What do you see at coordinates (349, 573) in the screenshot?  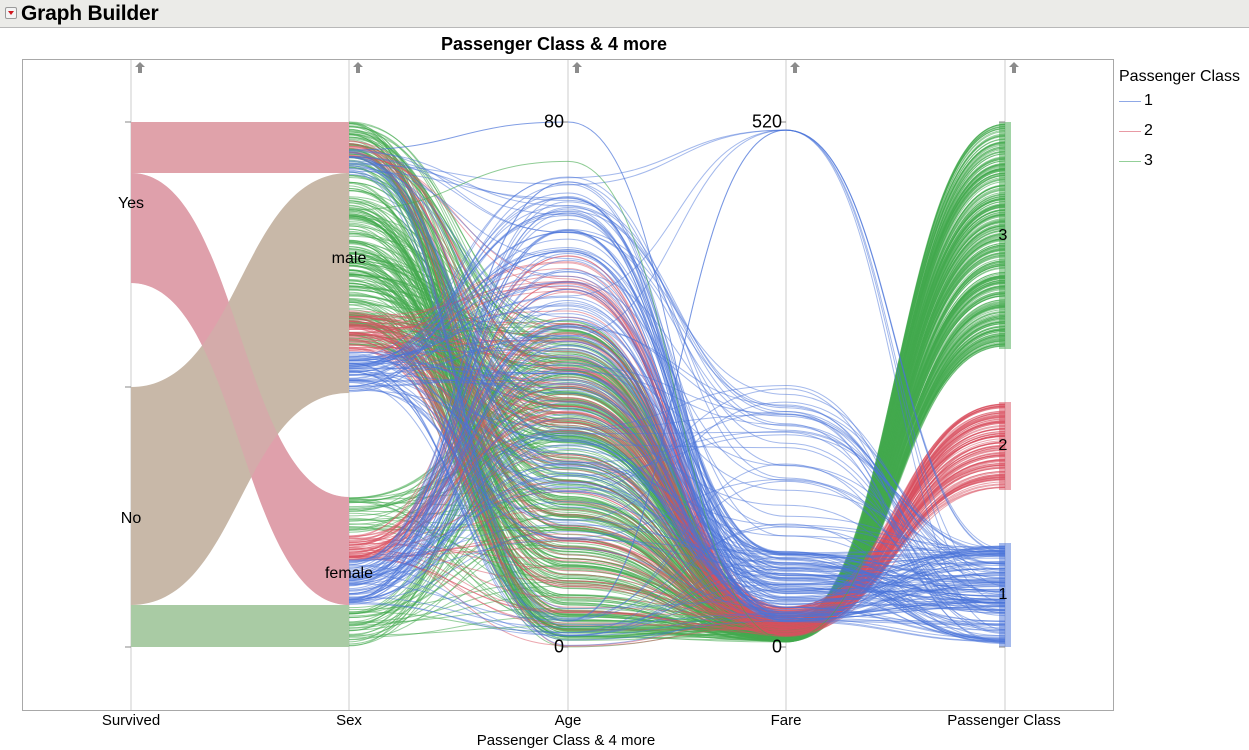 I see `category-label-female: female` at bounding box center [349, 573].